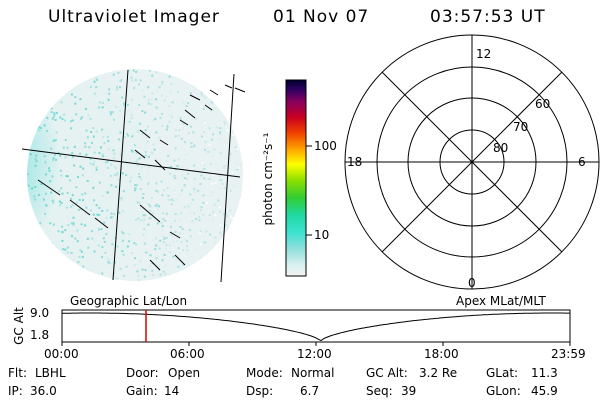  Describe the element at coordinates (314, 354) in the screenshot. I see `time-tick-1200: 12:00` at that location.